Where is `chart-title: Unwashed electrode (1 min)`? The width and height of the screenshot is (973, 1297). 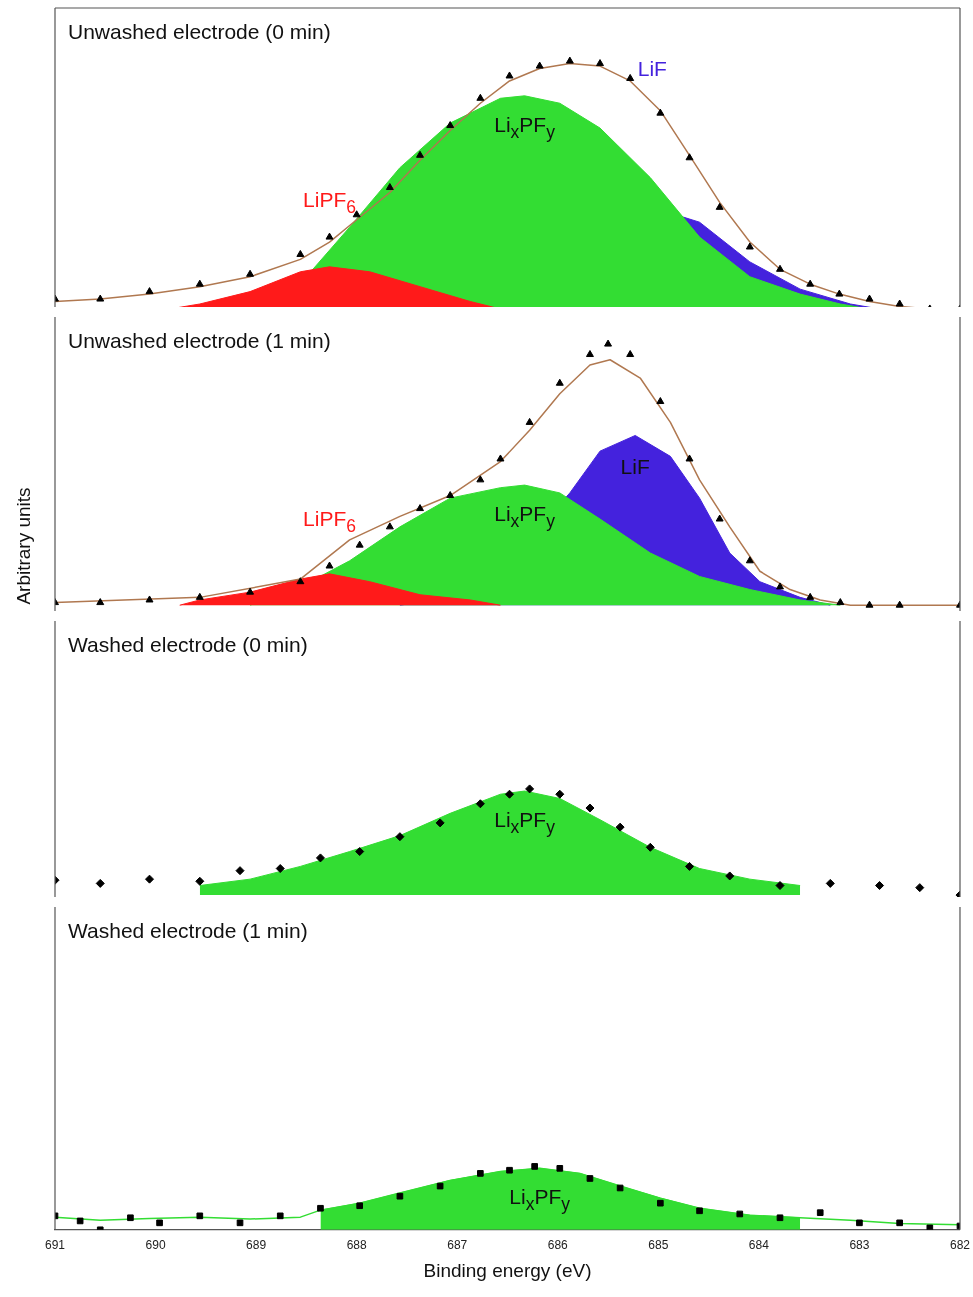
chart-title: Unwashed electrode (1 min) is located at coordinates (199, 341).